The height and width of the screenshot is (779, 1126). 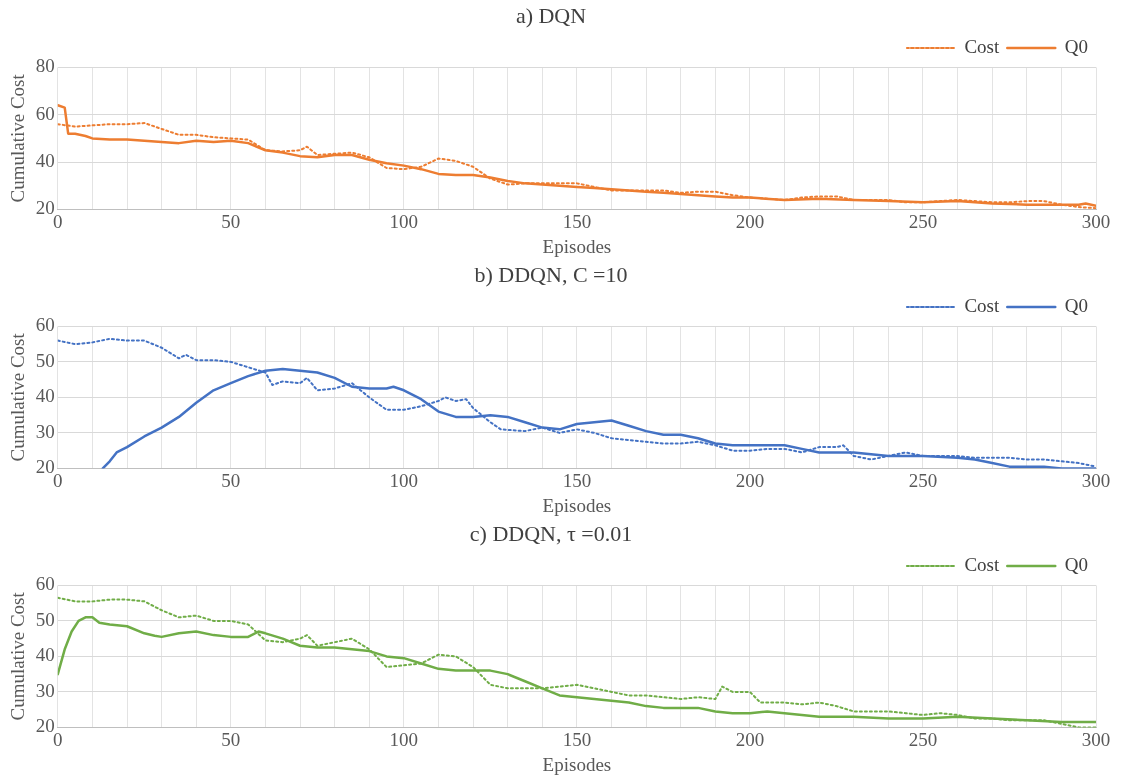 I want to click on chart-title: a) DQN, so click(x=551, y=15).